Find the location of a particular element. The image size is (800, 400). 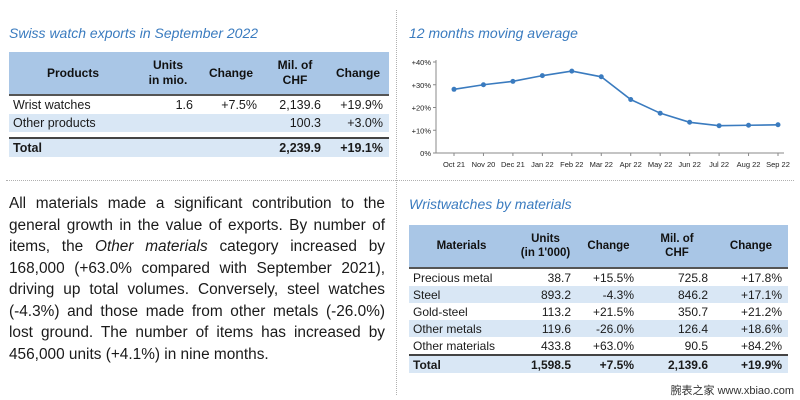

table-row: Other products 100.3 +3.0% is located at coordinates (199, 123).